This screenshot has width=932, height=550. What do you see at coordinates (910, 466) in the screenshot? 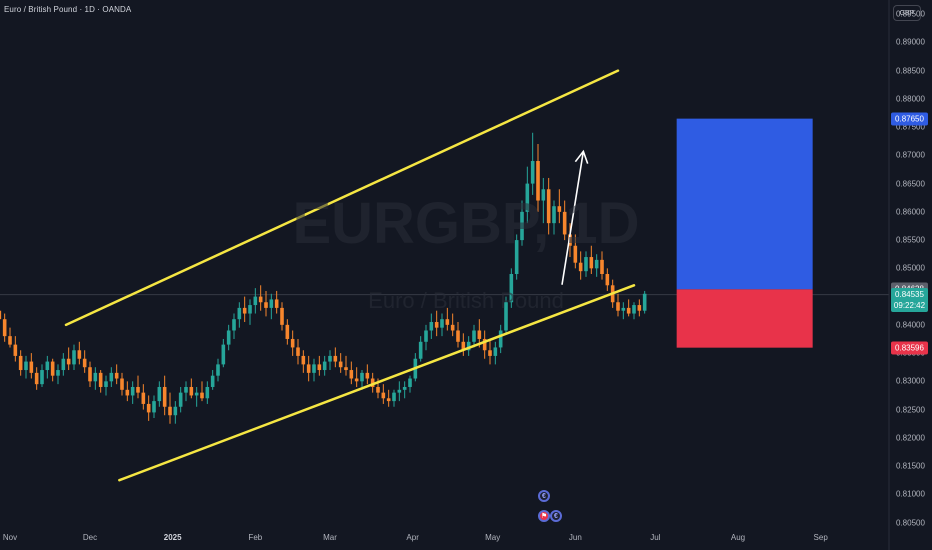
I see `price-tick-label: 0.81500` at bounding box center [910, 466].